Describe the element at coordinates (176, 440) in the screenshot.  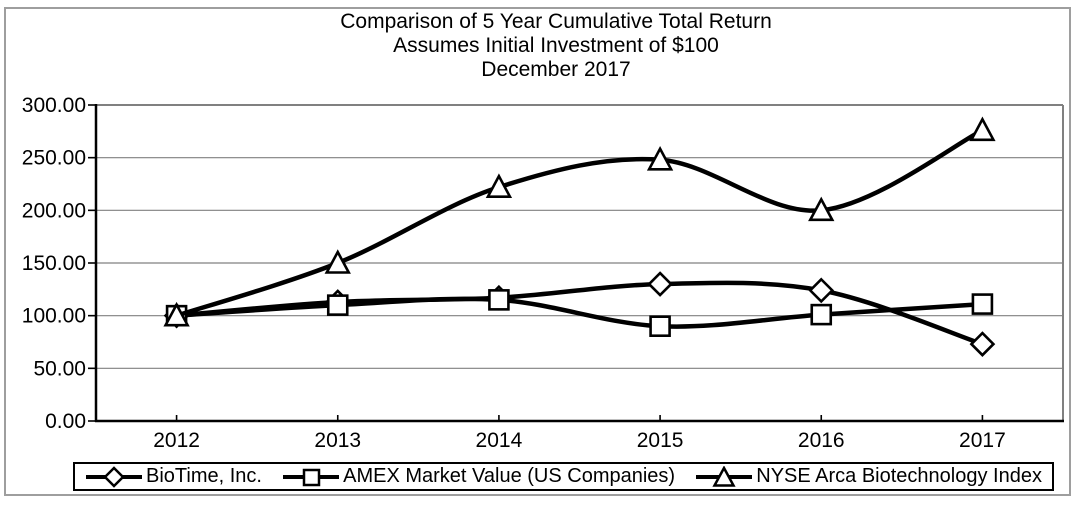
I see `x-tick-label: 2012` at that location.